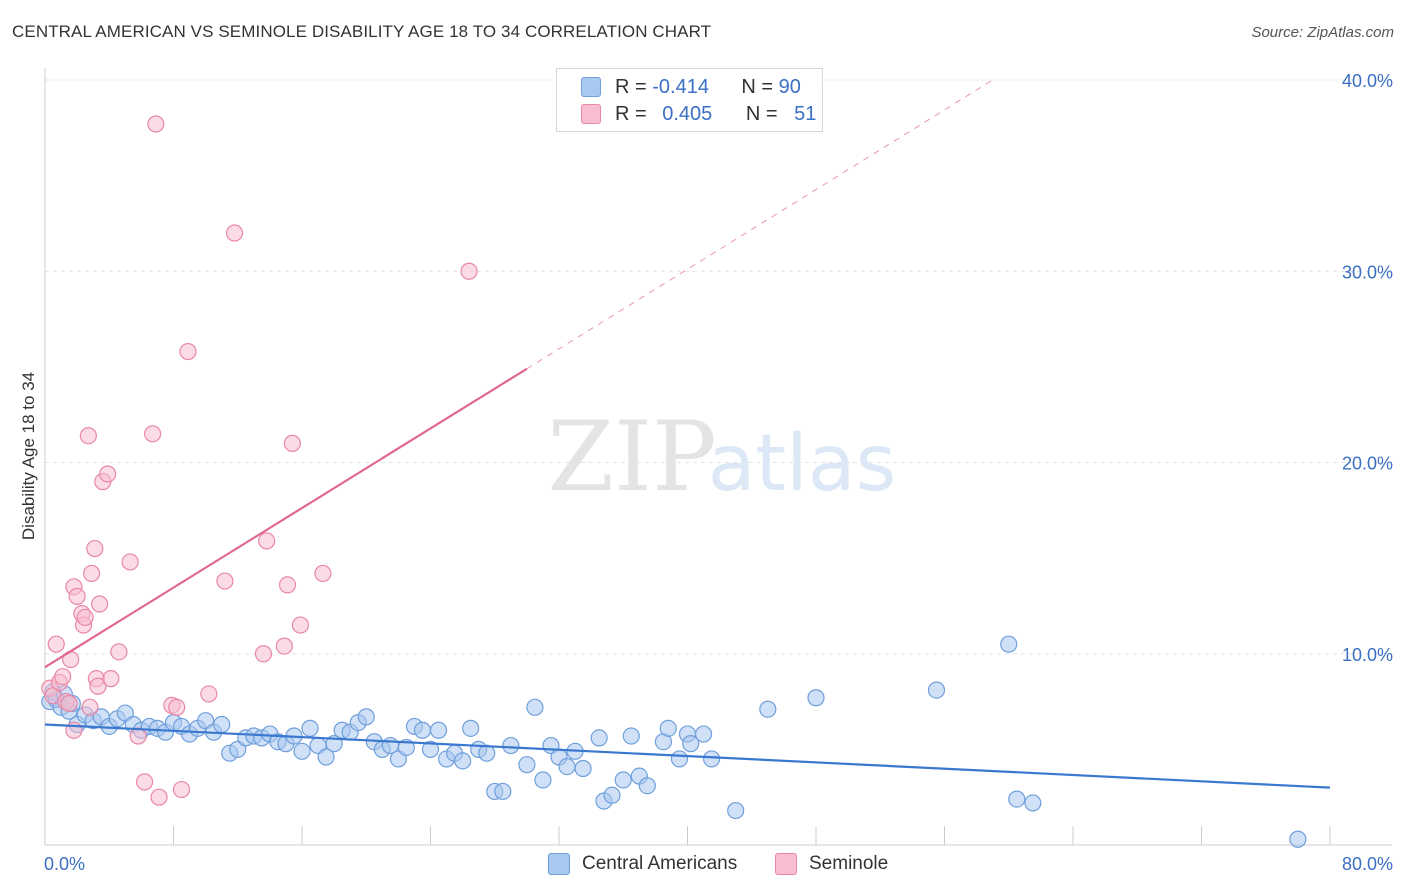 This screenshot has width=1406, height=892. What do you see at coordinates (1322, 32) in the screenshot?
I see `source-label: Source: ZipAtlas.com` at bounding box center [1322, 32].